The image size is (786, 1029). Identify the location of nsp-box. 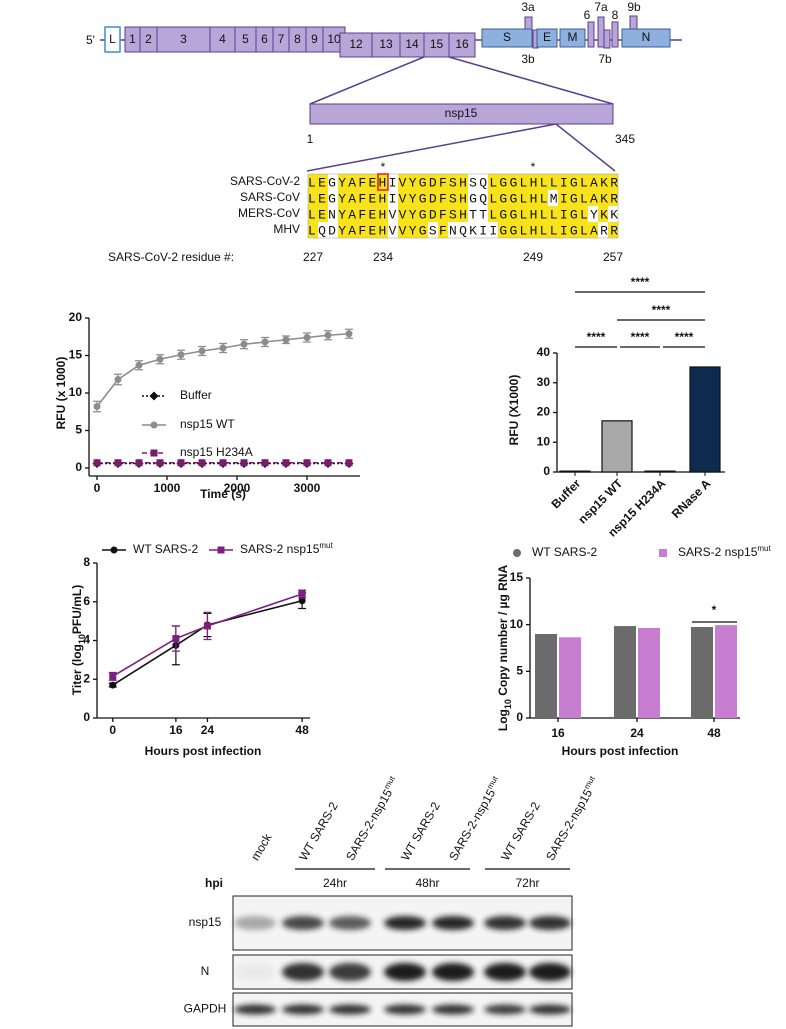
(436, 45).